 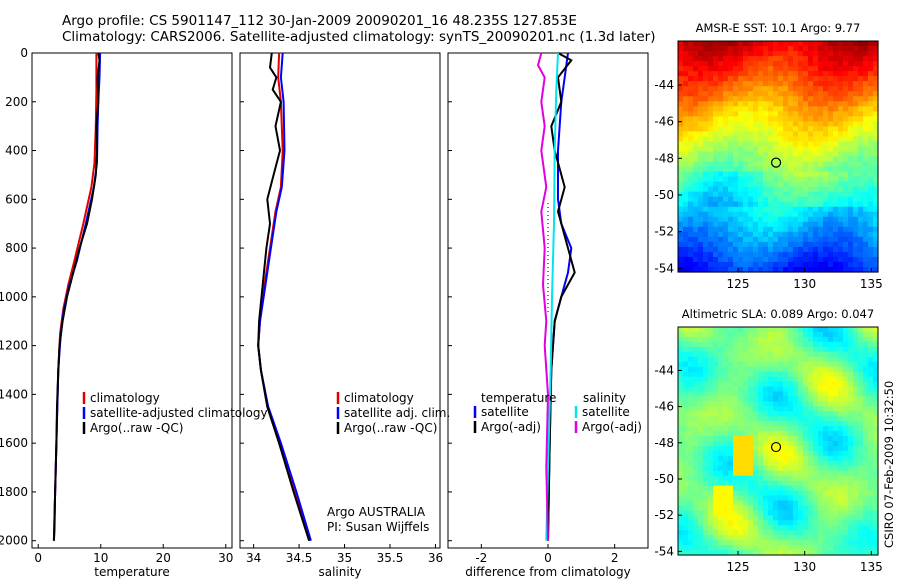 What do you see at coordinates (548, 572) in the screenshot?
I see `x-axis-label: difference from climatology` at bounding box center [548, 572].